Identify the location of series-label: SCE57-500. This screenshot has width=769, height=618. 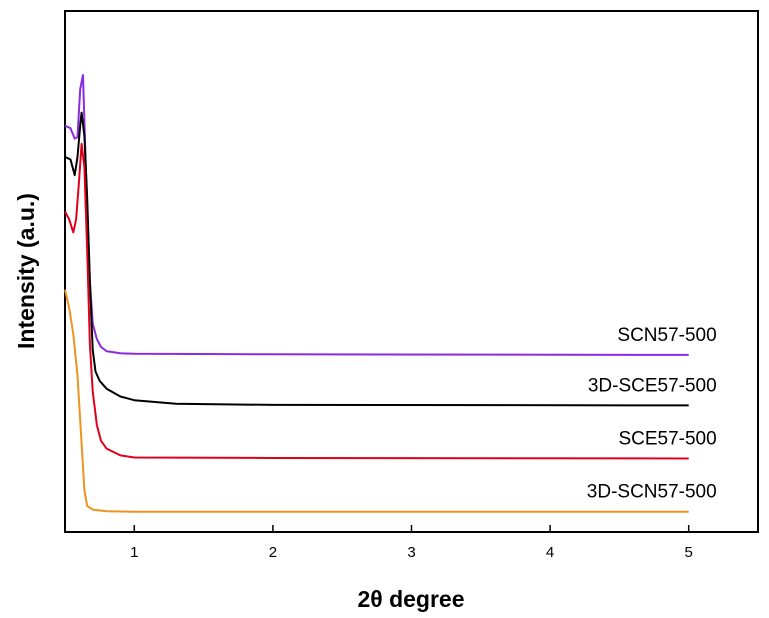
(667, 439).